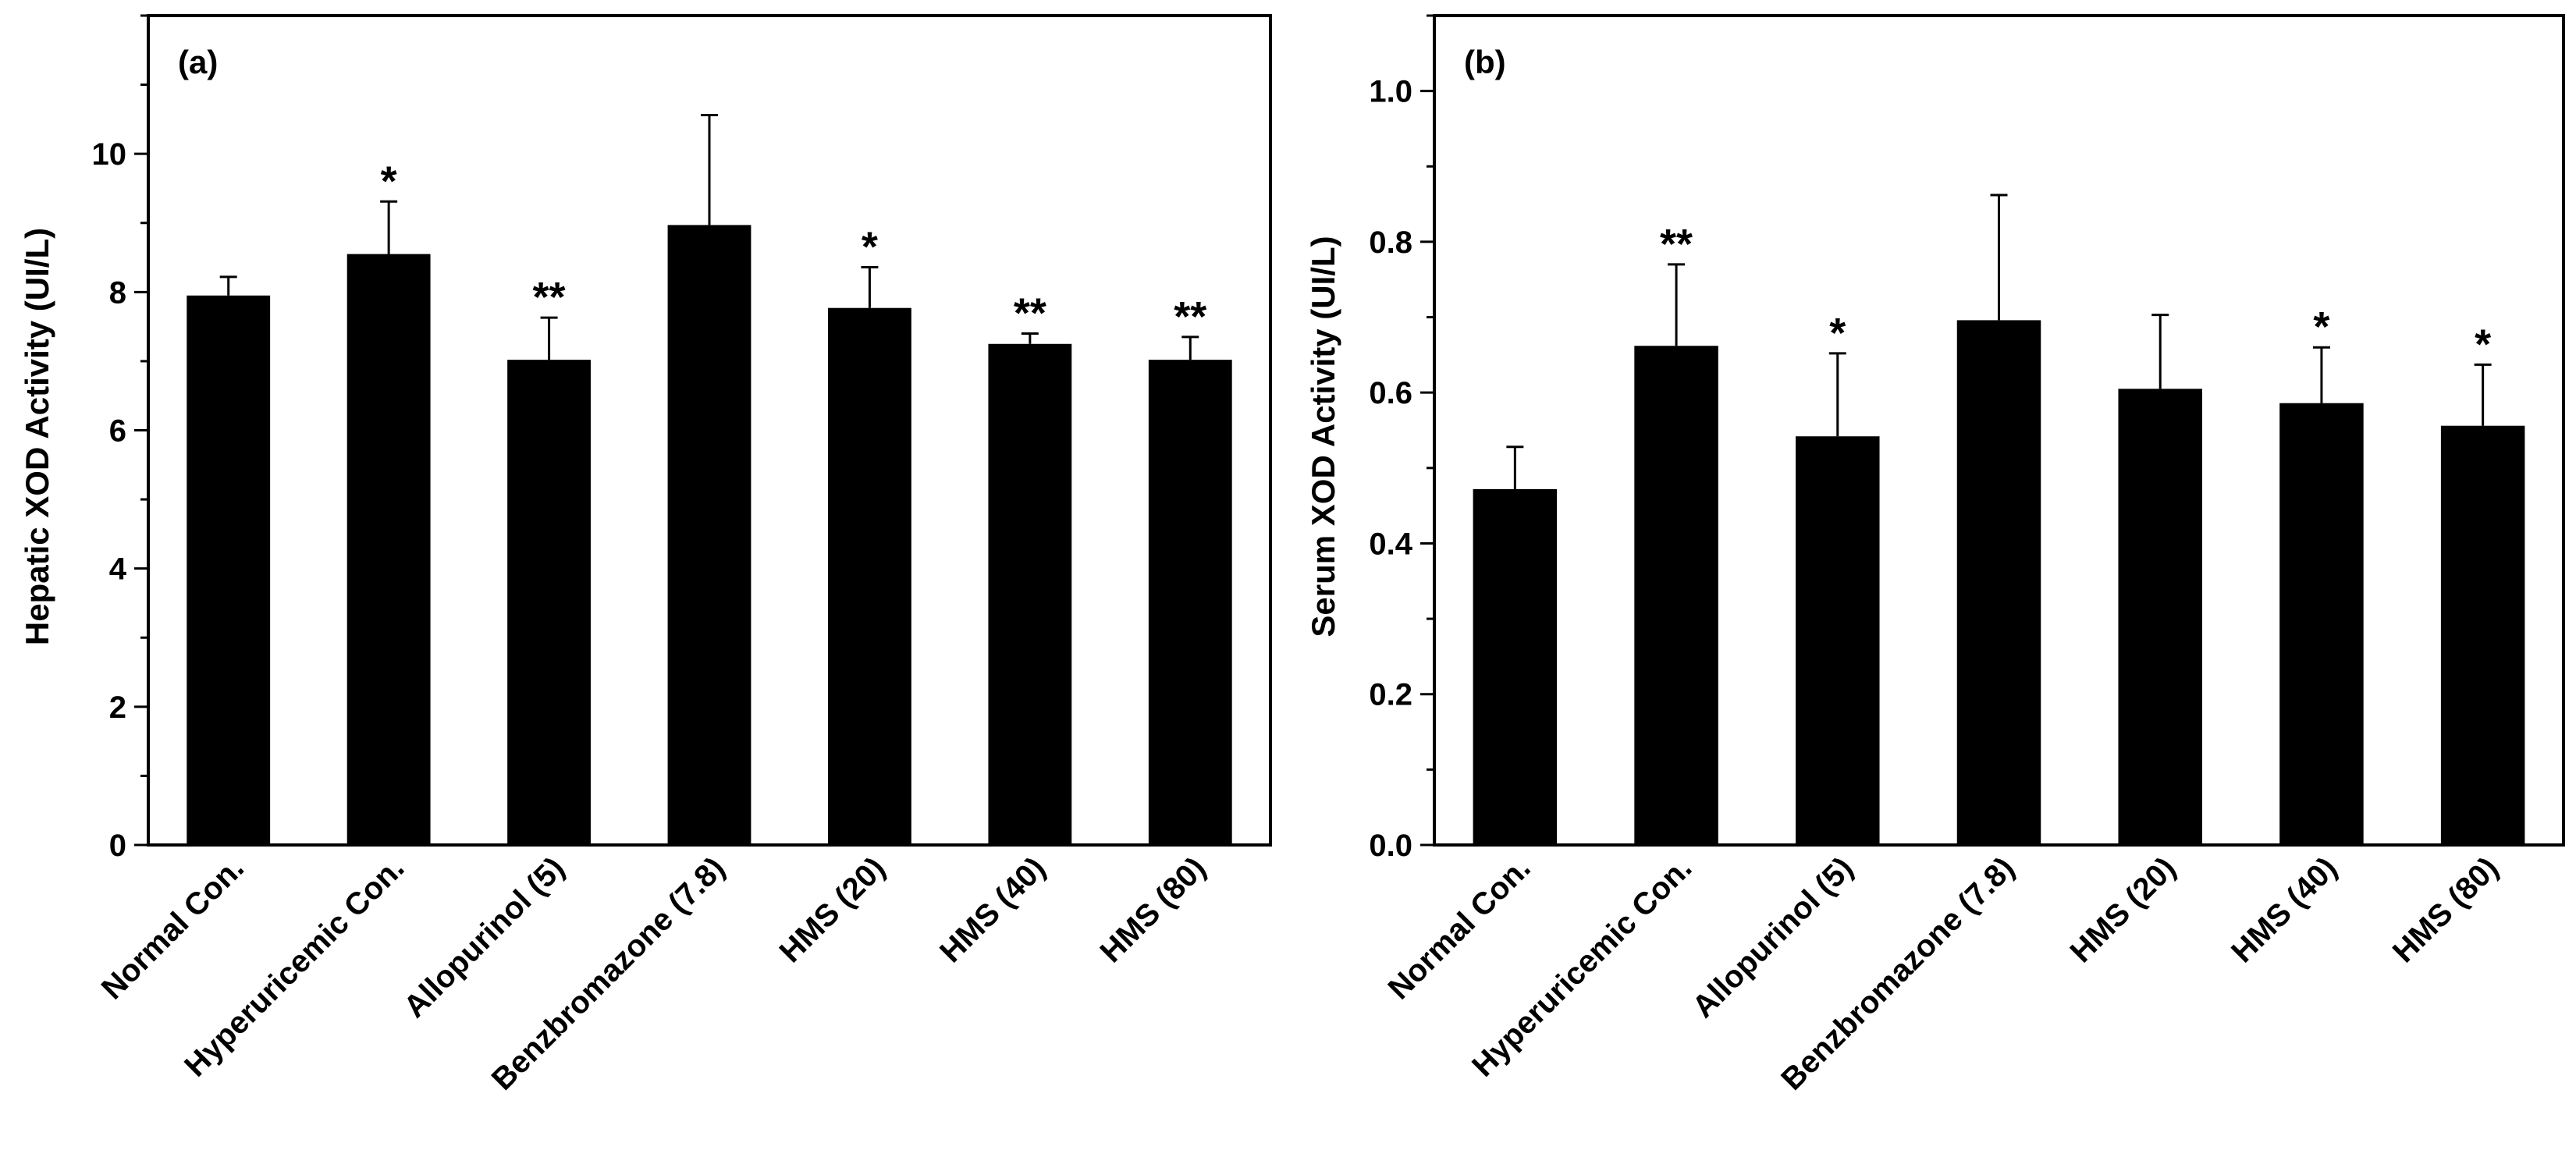 The width and height of the screenshot is (2576, 1175). Describe the element at coordinates (833, 909) in the screenshot. I see `category-label-a-4: HMS (20)` at that location.